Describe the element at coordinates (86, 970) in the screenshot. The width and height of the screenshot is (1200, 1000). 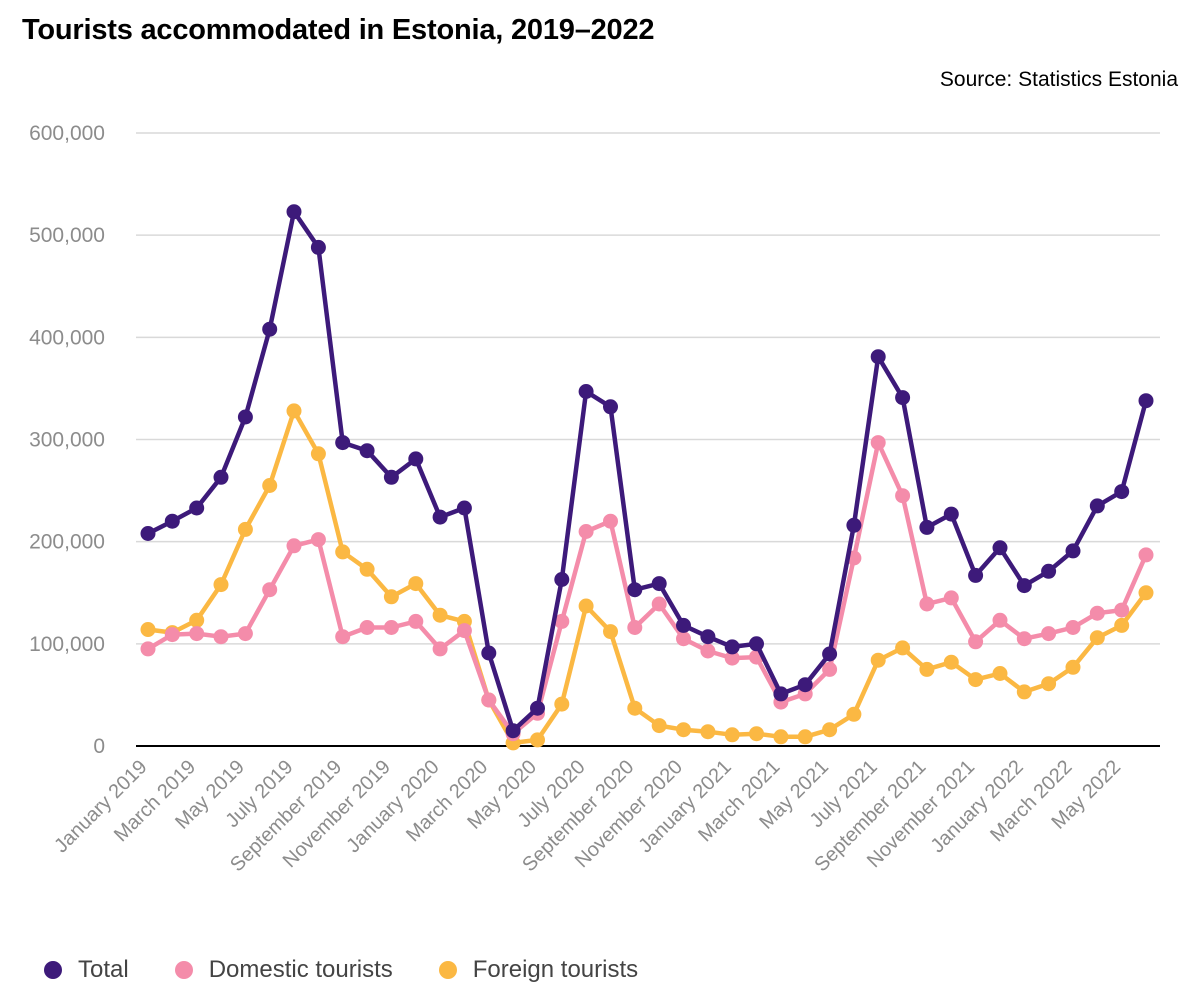
I see `legend-item-total: Total` at that location.